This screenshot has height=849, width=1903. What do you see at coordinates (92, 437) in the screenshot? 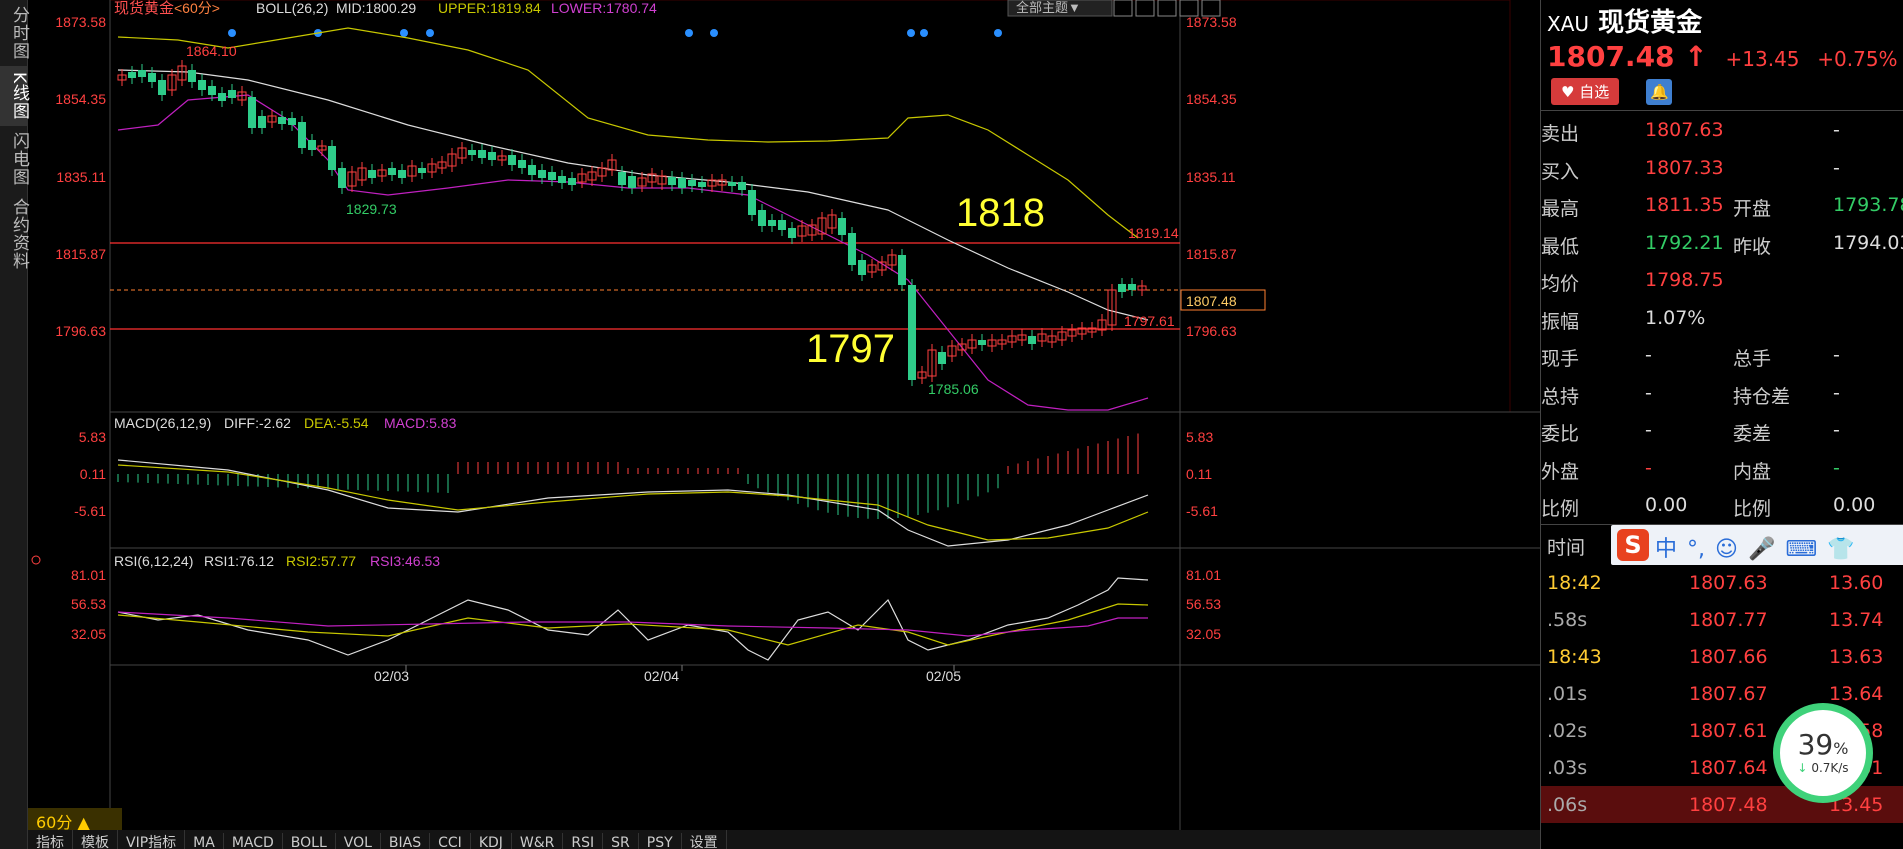
I see `macd-y-left: 5.83` at bounding box center [92, 437].